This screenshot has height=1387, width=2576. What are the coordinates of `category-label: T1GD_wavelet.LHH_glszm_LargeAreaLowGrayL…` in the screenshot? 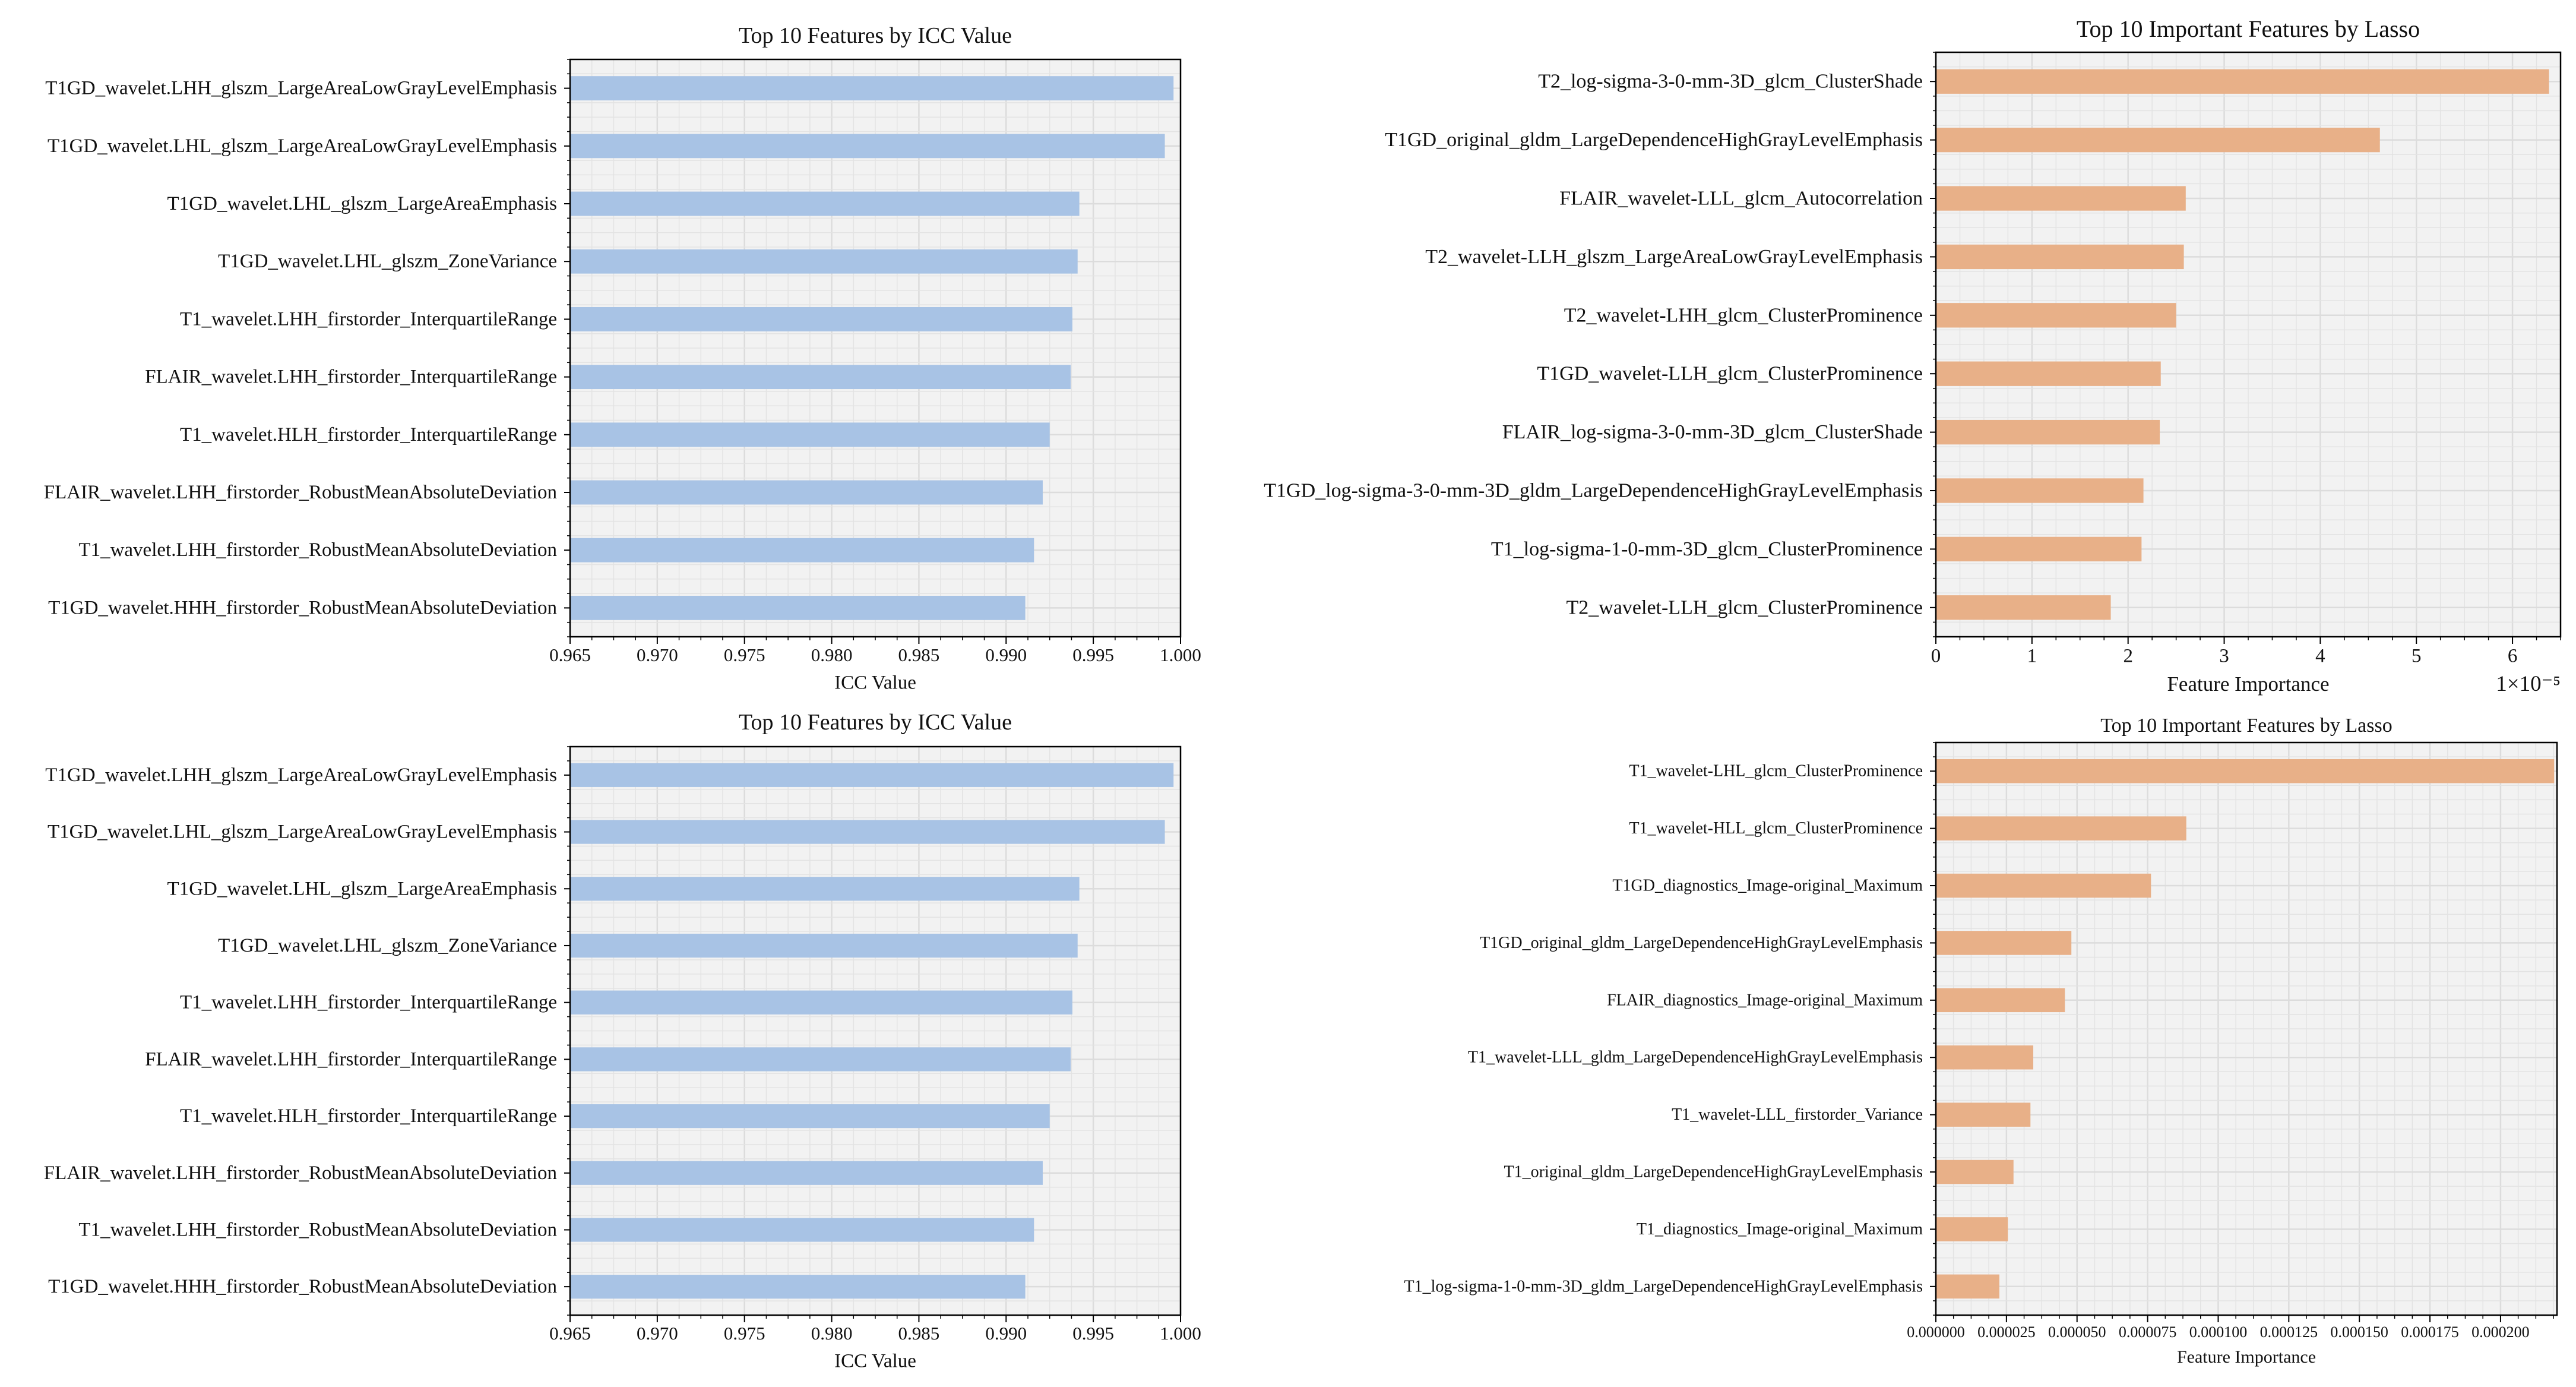 It's located at (301, 88).